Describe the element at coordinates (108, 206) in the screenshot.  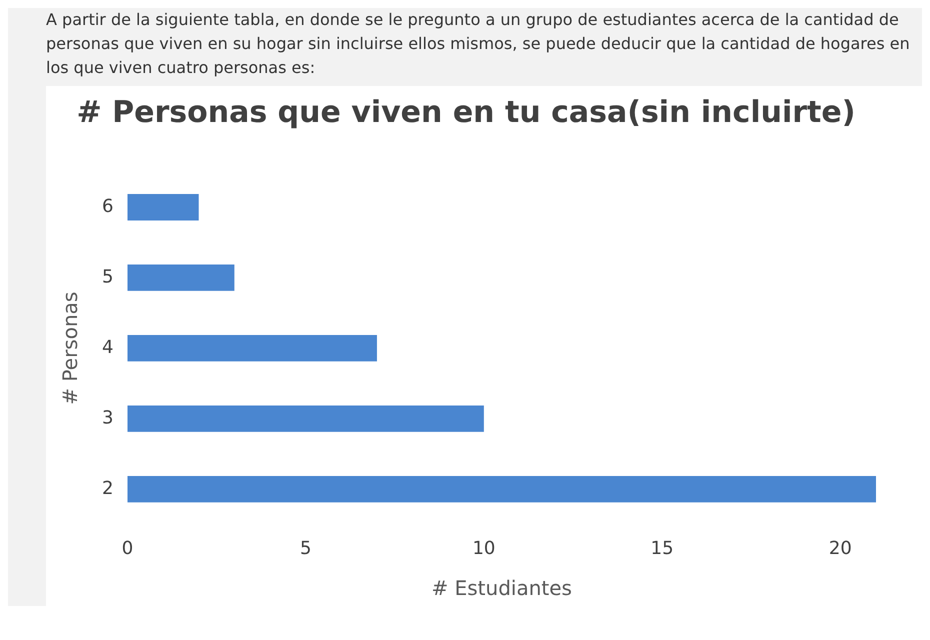
I see `y-tick-label: 6` at that location.